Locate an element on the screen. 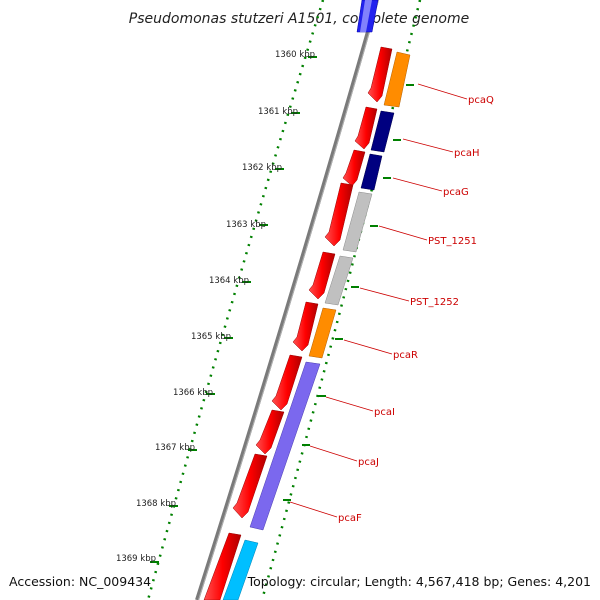 The height and width of the screenshot is (600, 600). gene-label-PST_1252: PST_1252 is located at coordinates (434, 302).